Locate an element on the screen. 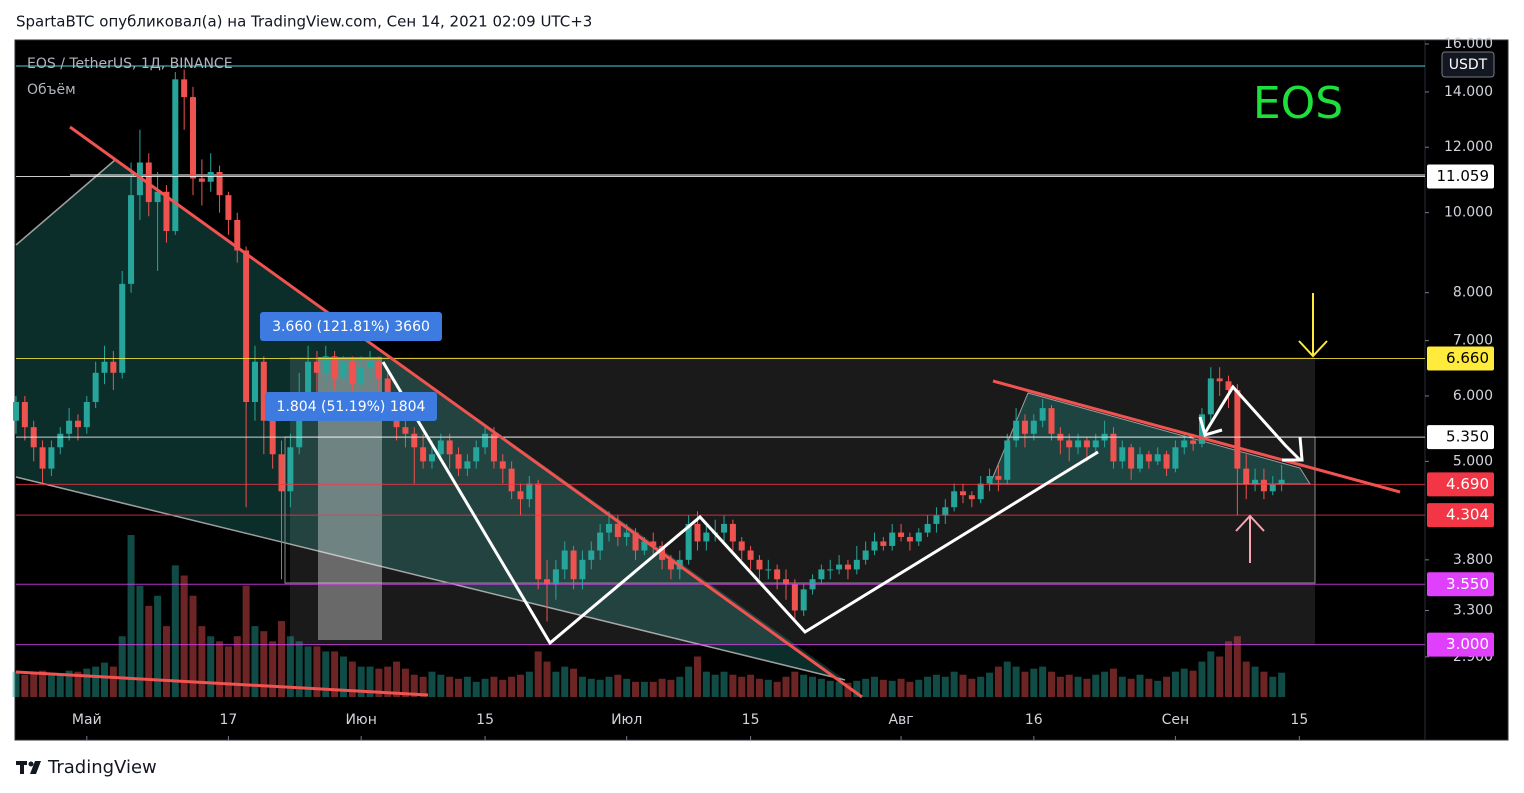 This screenshot has width=1524, height=793. x-tick-label: 15 is located at coordinates (751, 720).